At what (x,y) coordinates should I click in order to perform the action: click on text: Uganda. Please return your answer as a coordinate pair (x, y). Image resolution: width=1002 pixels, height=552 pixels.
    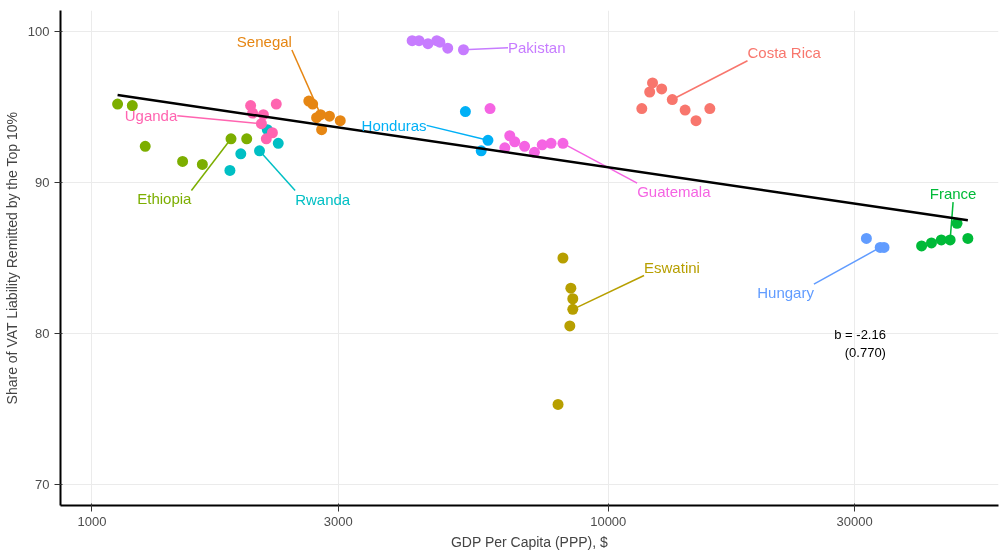
    Looking at the image, I should click on (151, 116).